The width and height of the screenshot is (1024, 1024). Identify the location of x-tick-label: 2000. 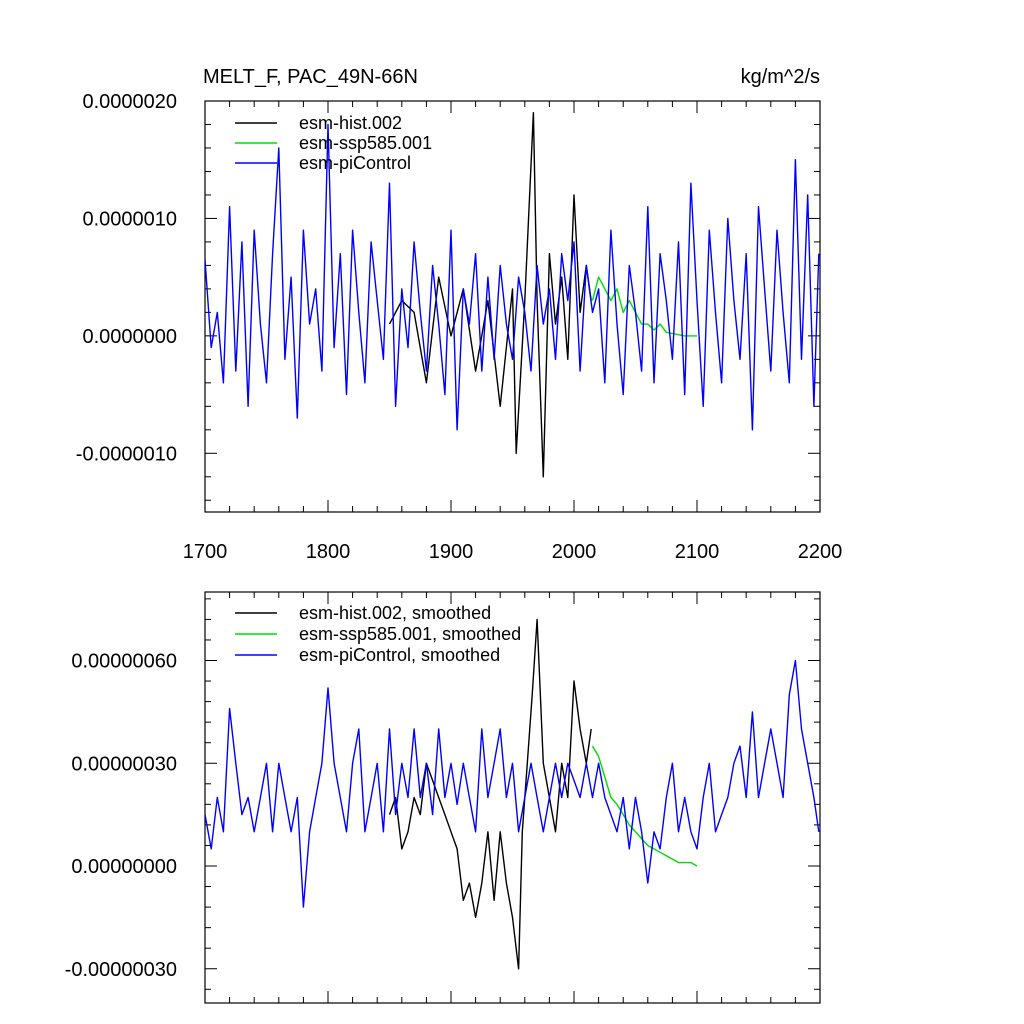
(574, 552).